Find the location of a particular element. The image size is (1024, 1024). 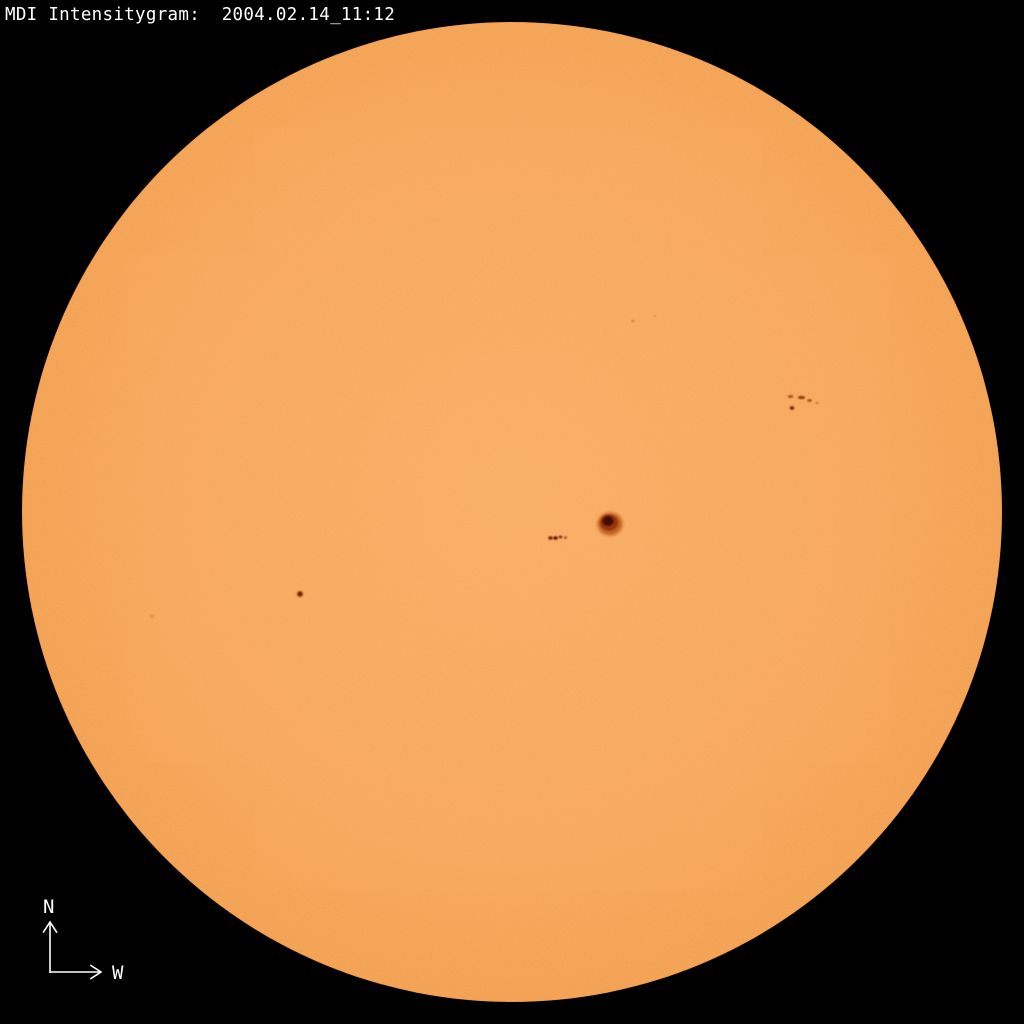

compass-west-arrowhead-icon is located at coordinates (96, 972).